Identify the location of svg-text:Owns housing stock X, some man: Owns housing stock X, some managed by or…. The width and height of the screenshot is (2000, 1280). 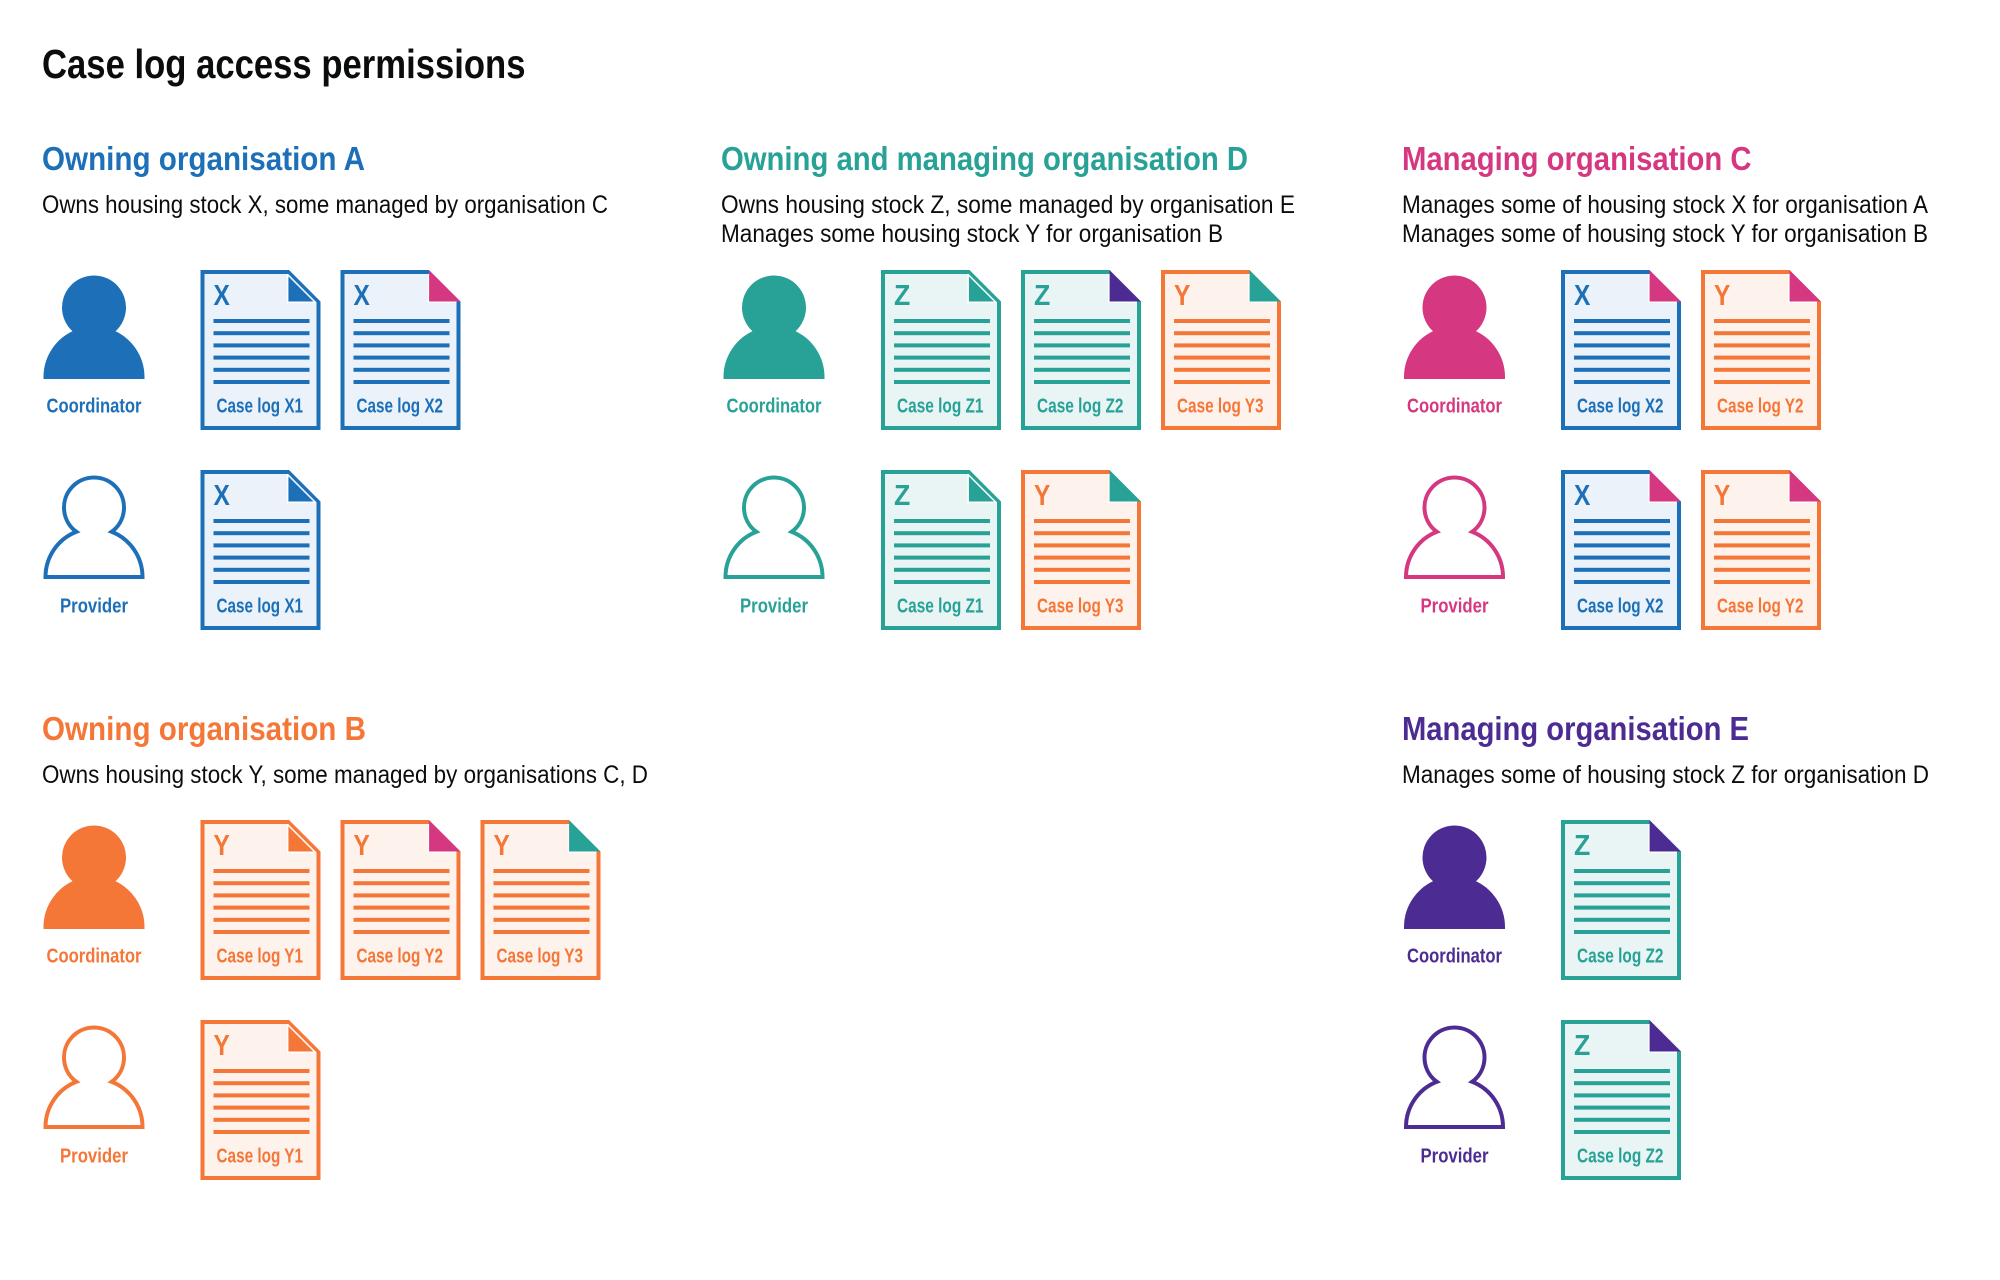
(325, 205).